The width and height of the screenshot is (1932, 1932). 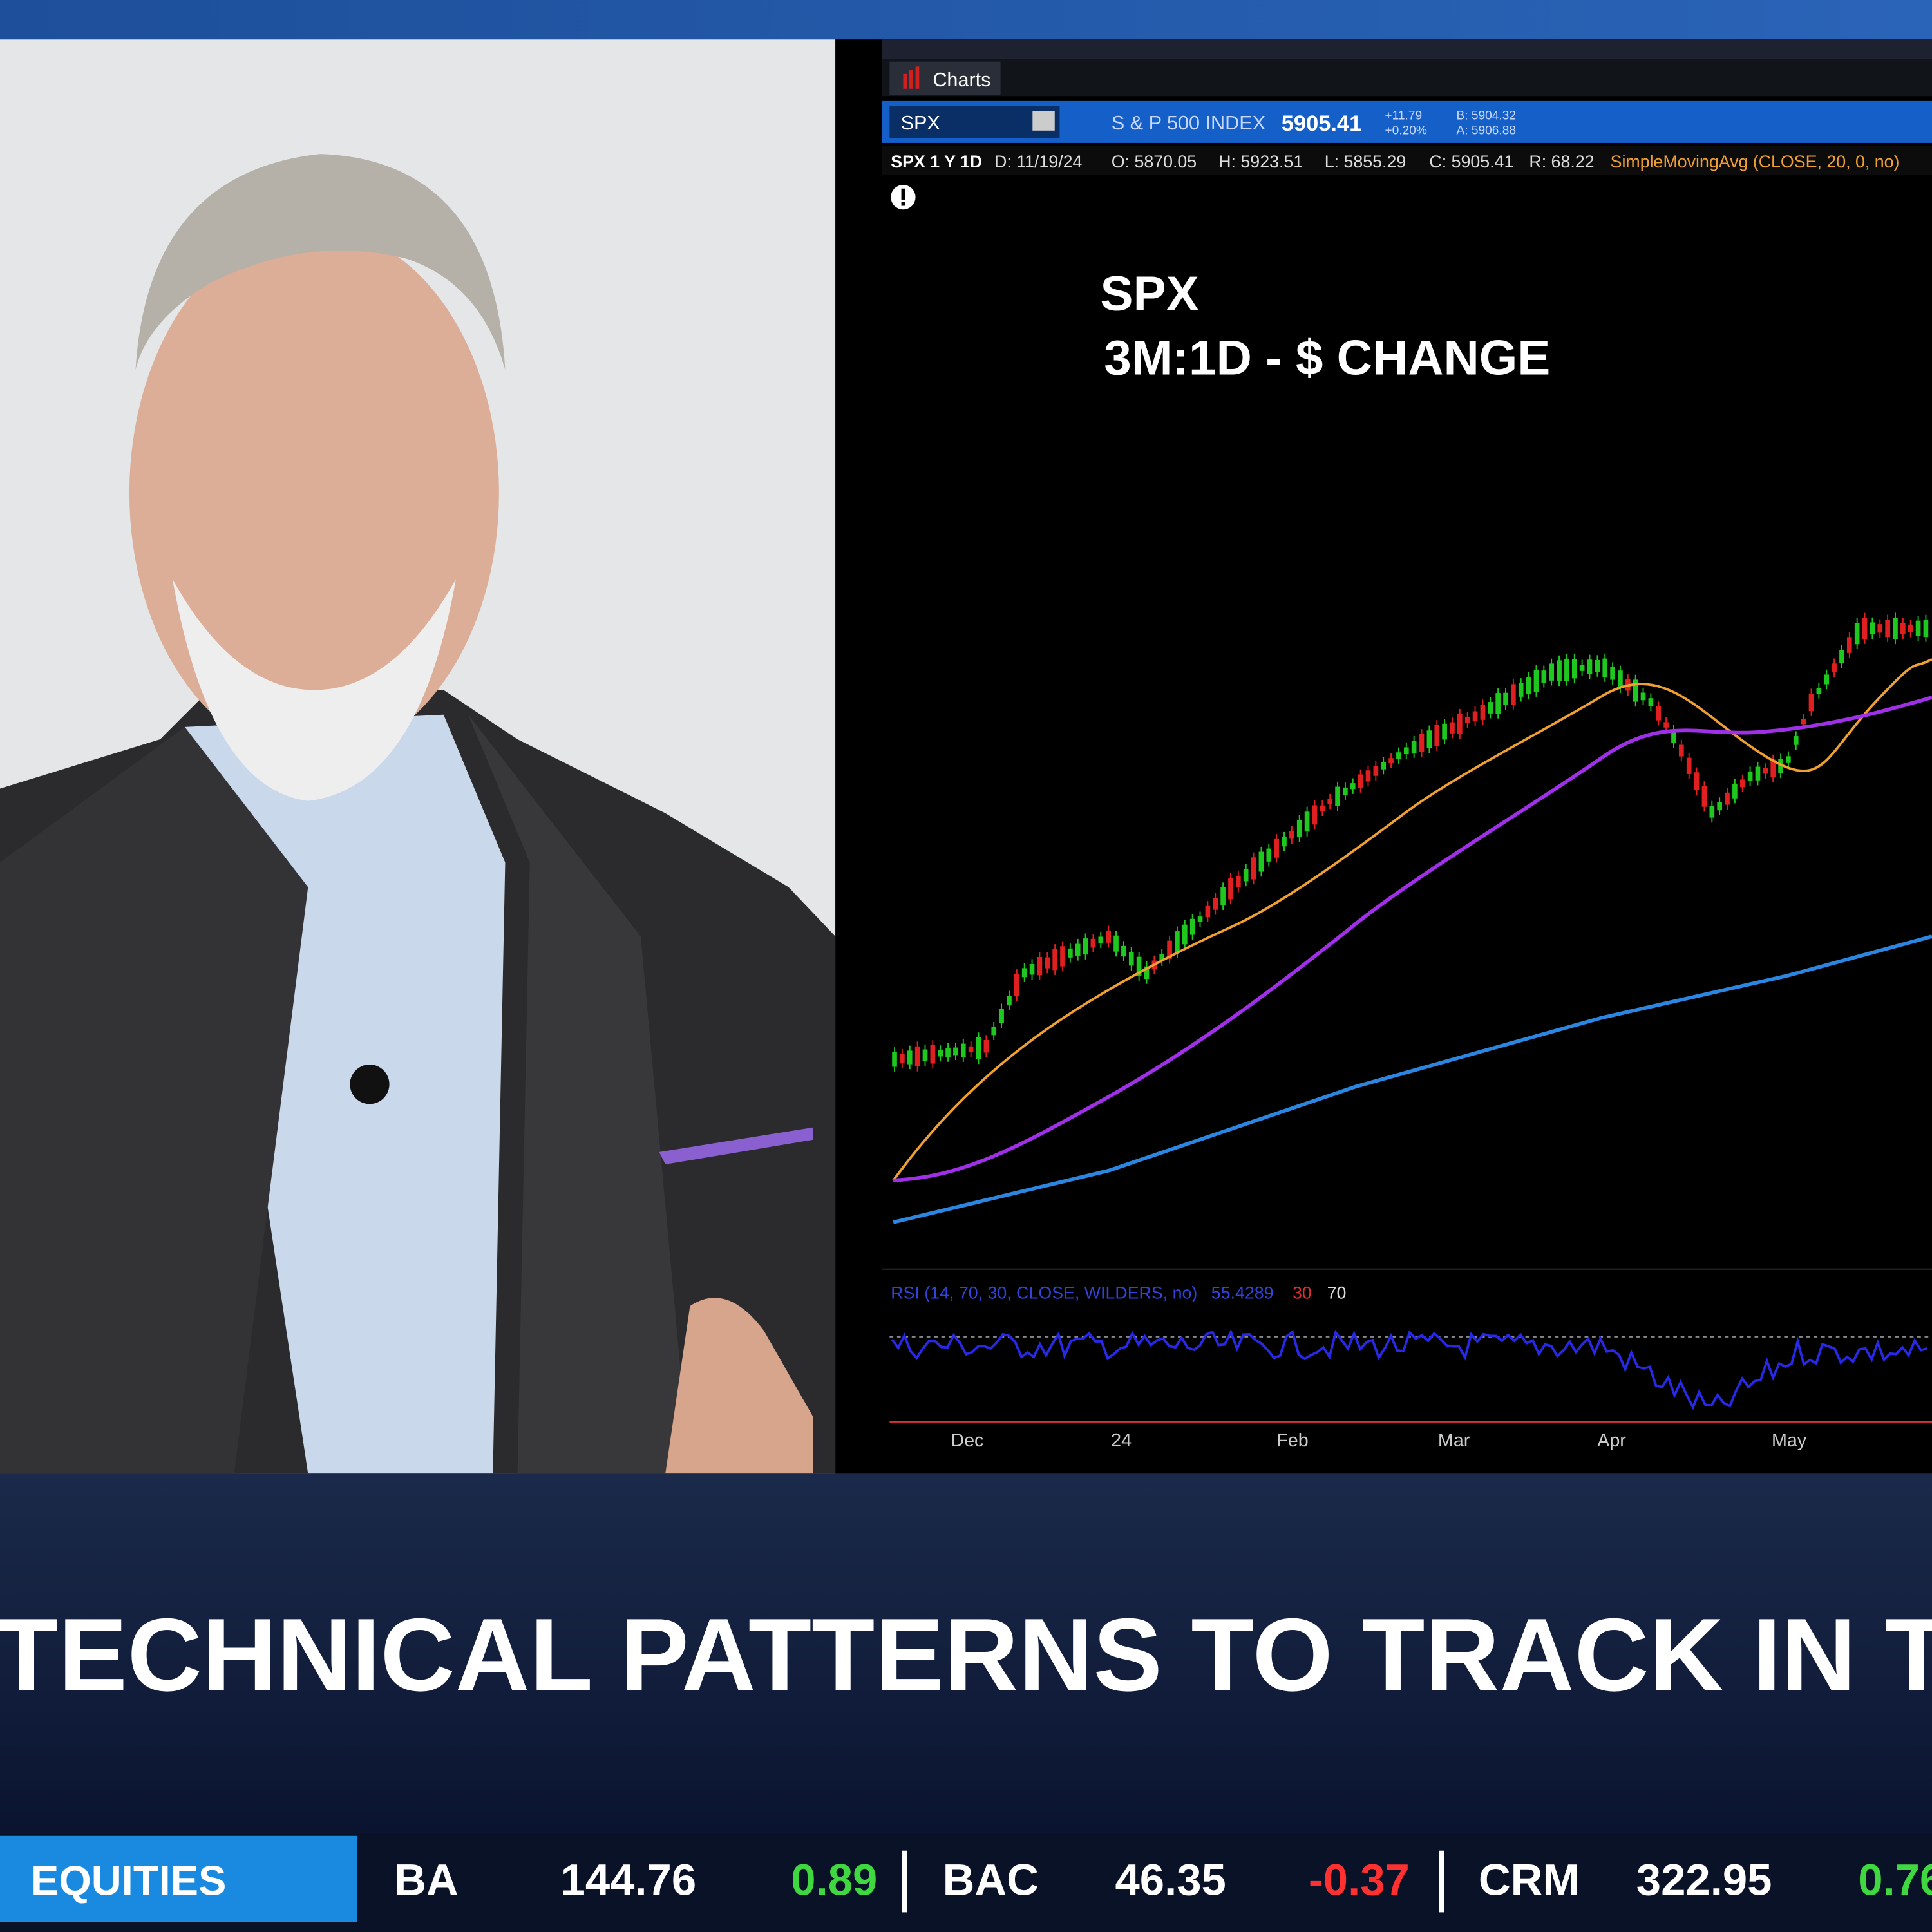 I want to click on last-price: 5905.41, so click(x=1321, y=124).